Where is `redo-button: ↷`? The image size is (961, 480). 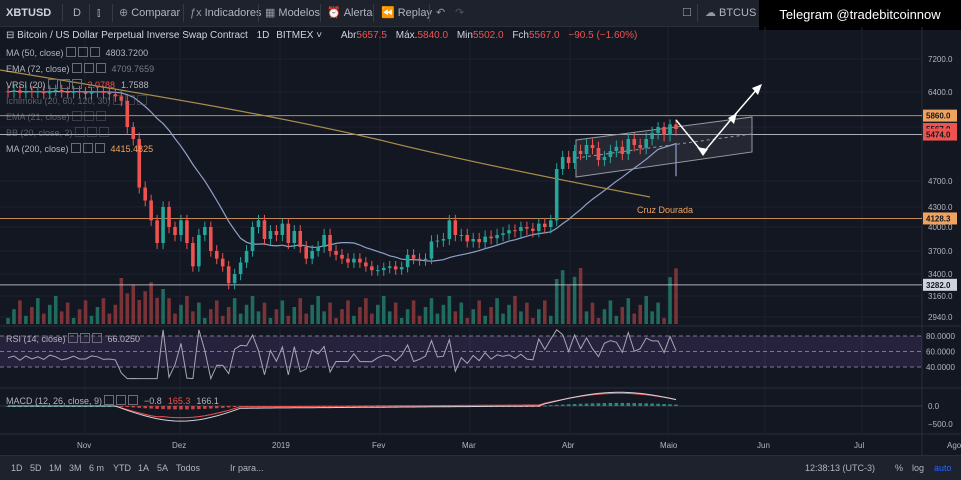 redo-button: ↷ is located at coordinates (461, 13).